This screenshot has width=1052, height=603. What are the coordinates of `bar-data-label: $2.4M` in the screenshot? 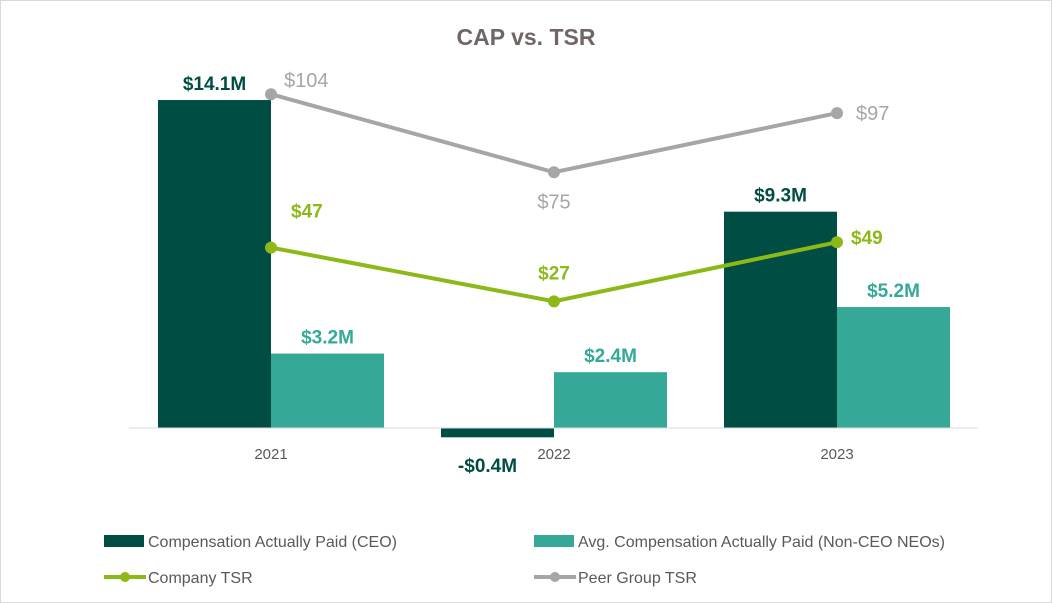 It's located at (610, 356).